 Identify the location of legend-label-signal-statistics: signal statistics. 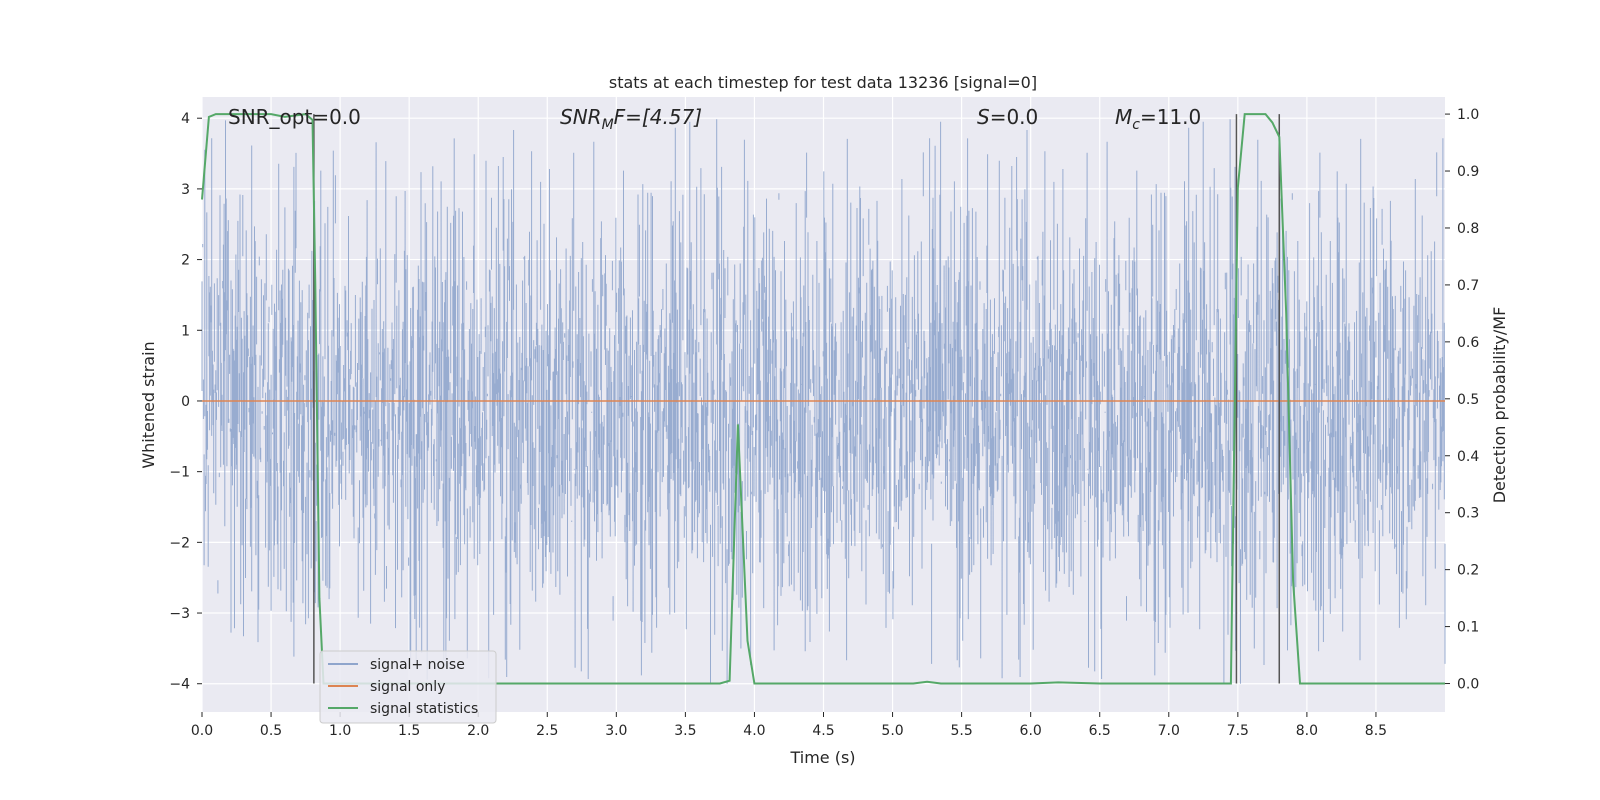
(424, 709).